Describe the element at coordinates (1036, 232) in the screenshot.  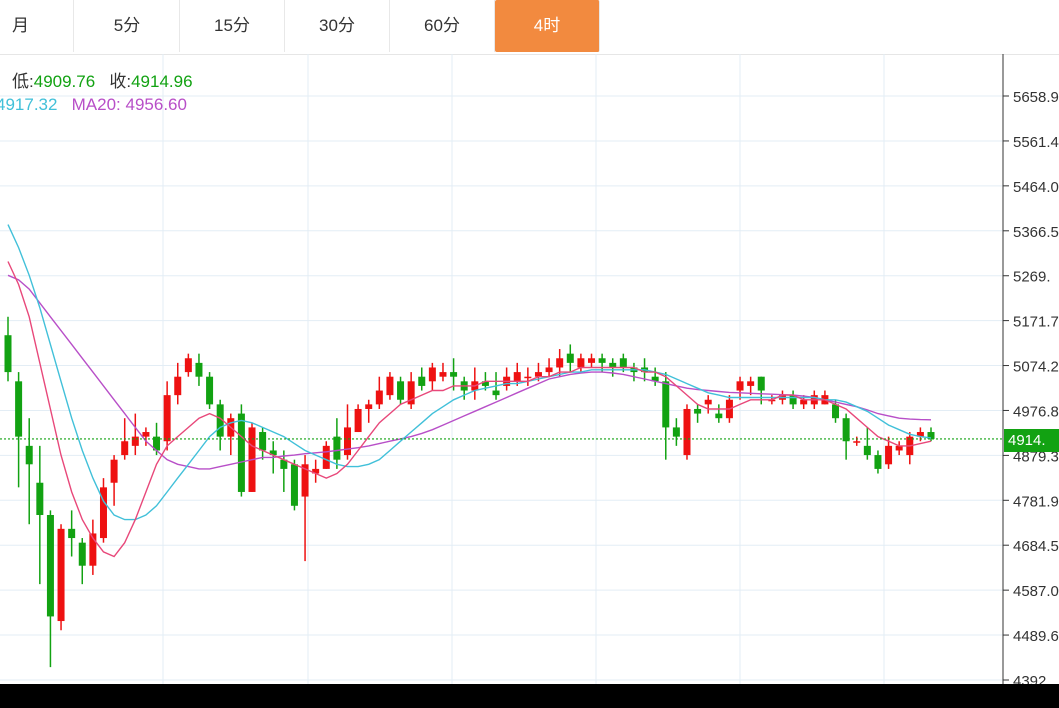
I see `y-tick-label-3: 5366.5` at that location.